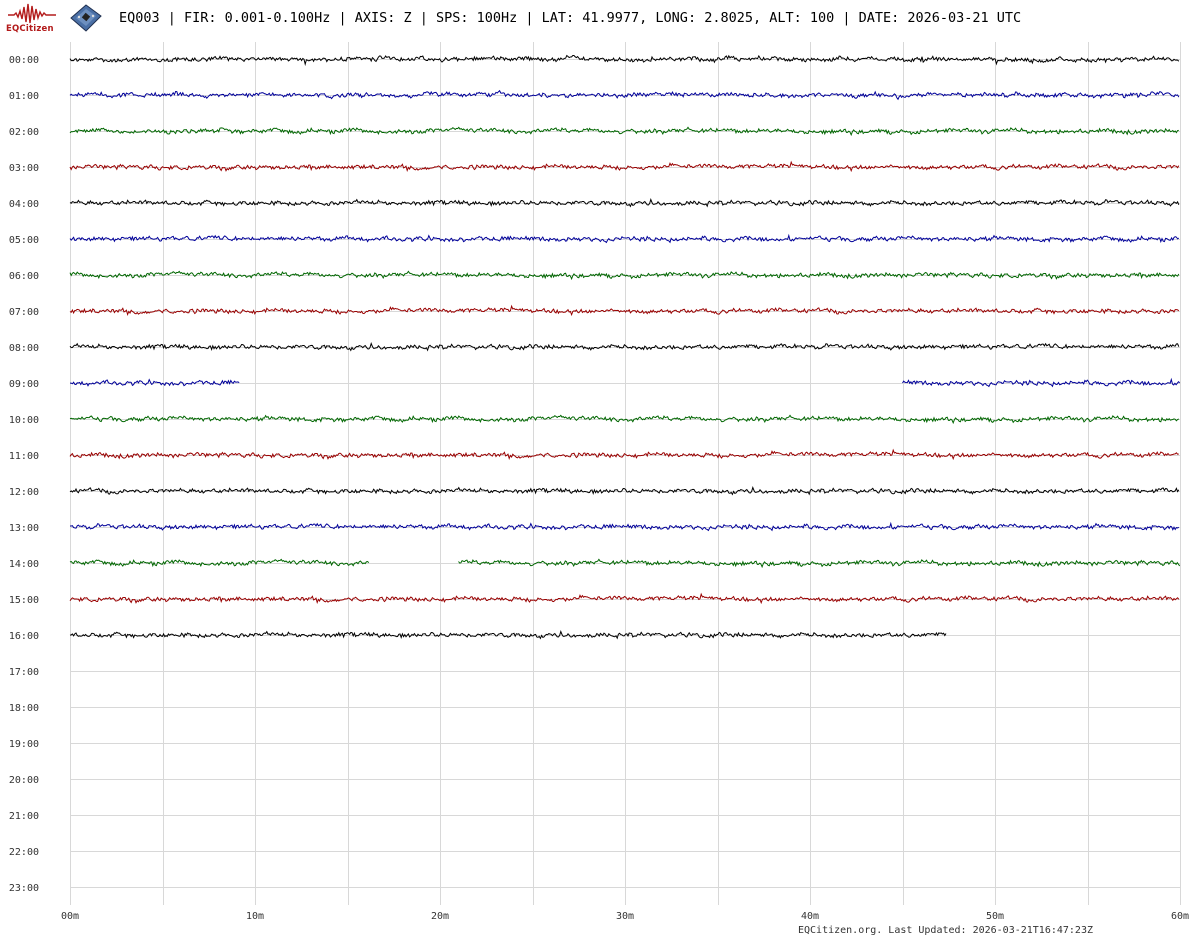  Describe the element at coordinates (24, 780) in the screenshot. I see `row-time-label: 20:00` at that location.